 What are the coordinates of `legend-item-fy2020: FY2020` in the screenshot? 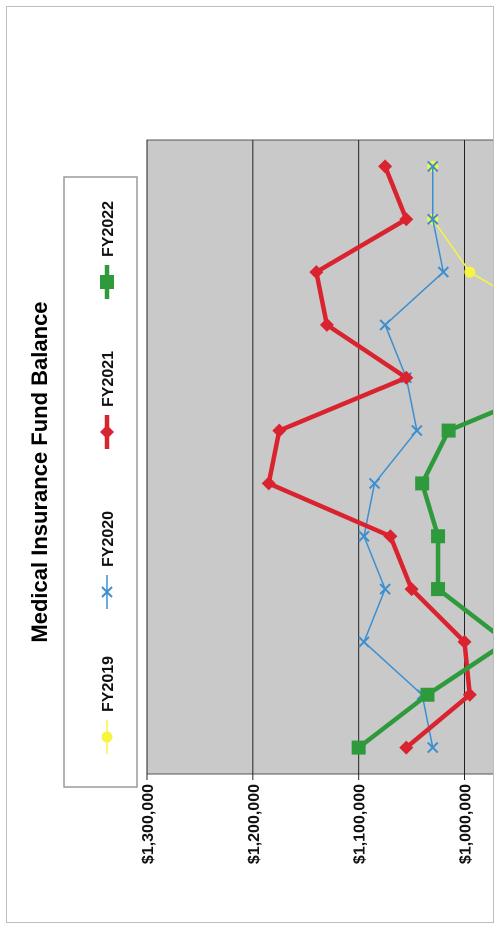 It's located at (108, 560).